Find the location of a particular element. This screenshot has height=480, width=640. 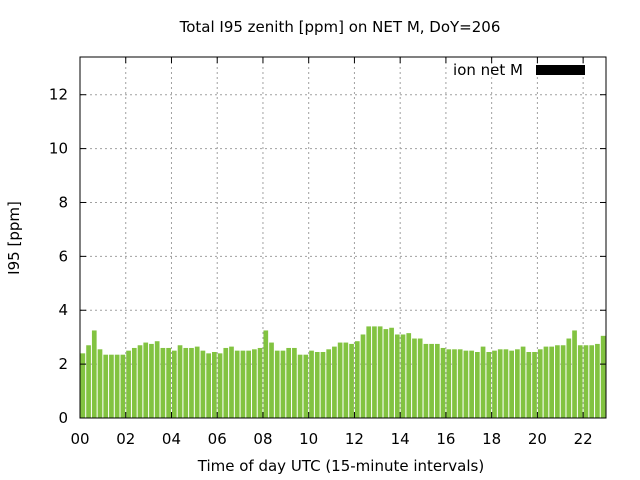

legend-swatch is located at coordinates (560, 70).